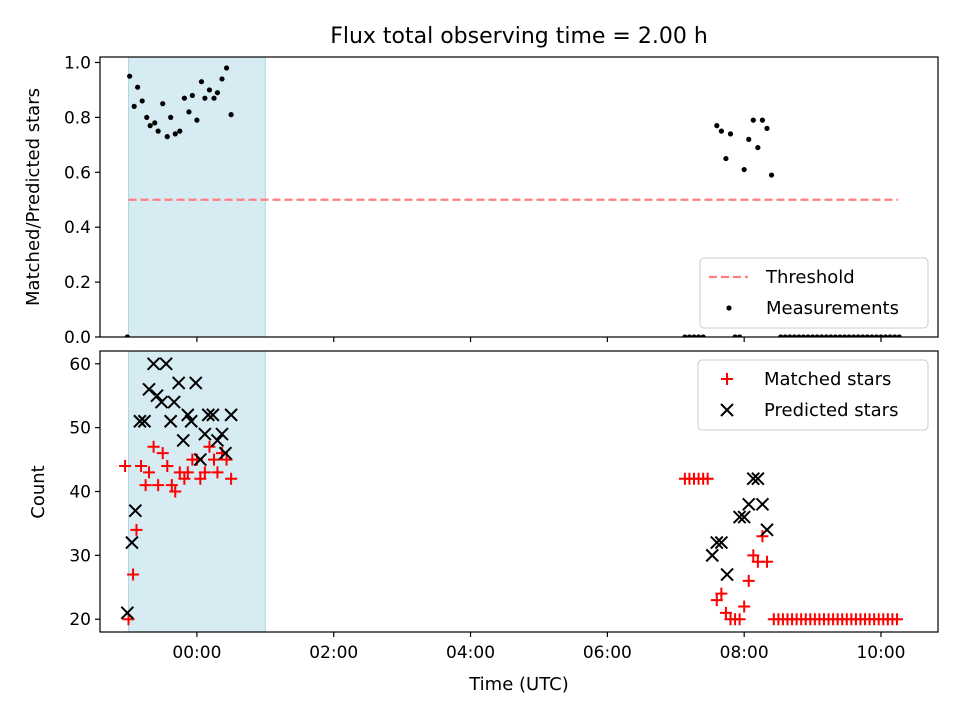  Describe the element at coordinates (727, 410) in the screenshot. I see `legend-predicted-swatch` at that location.